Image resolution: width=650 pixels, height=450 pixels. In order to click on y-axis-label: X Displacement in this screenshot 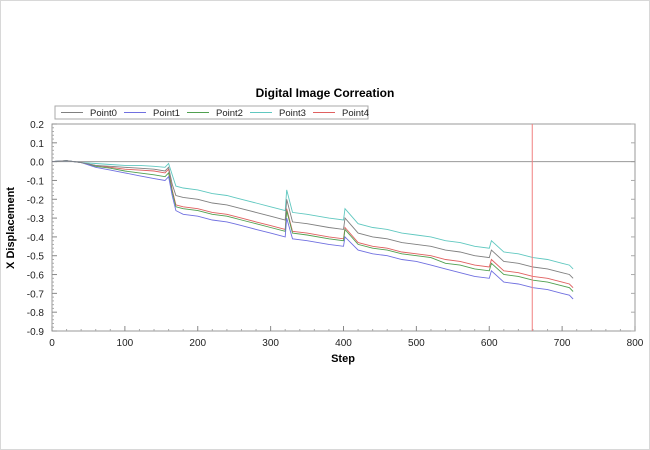, I will do `click(11, 228)`.